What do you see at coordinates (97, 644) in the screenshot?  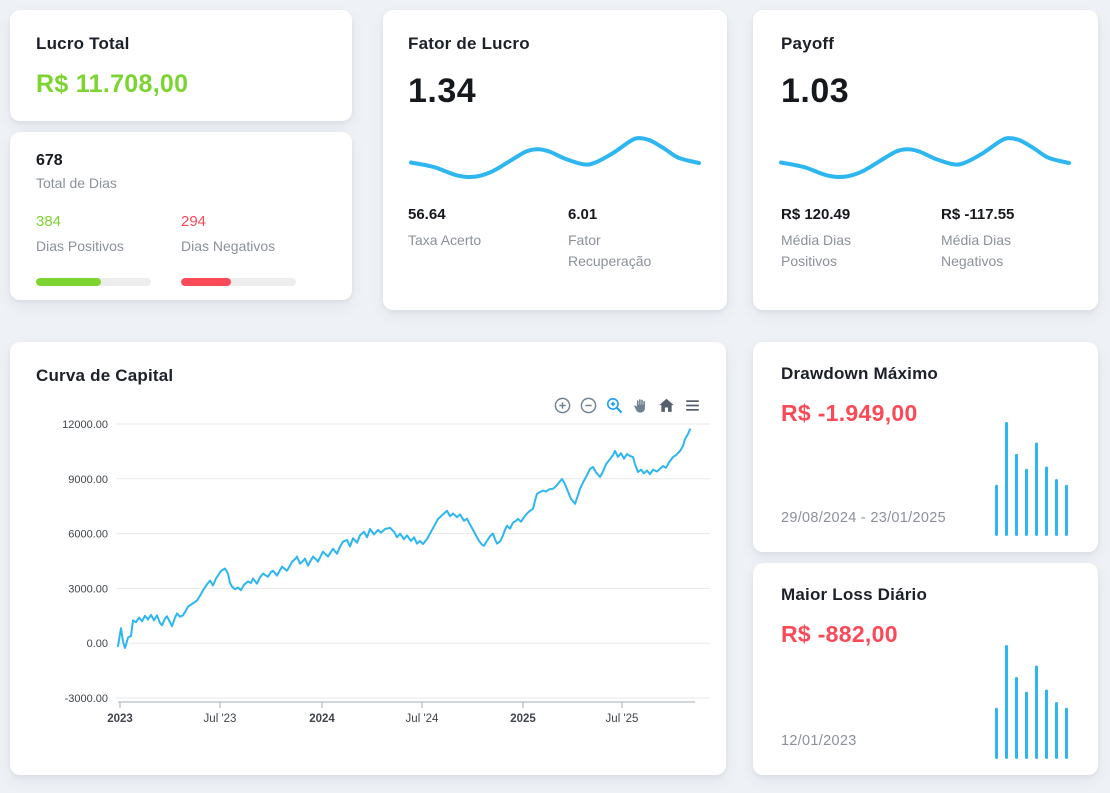 I see `svg-text: 0.00` at bounding box center [97, 644].